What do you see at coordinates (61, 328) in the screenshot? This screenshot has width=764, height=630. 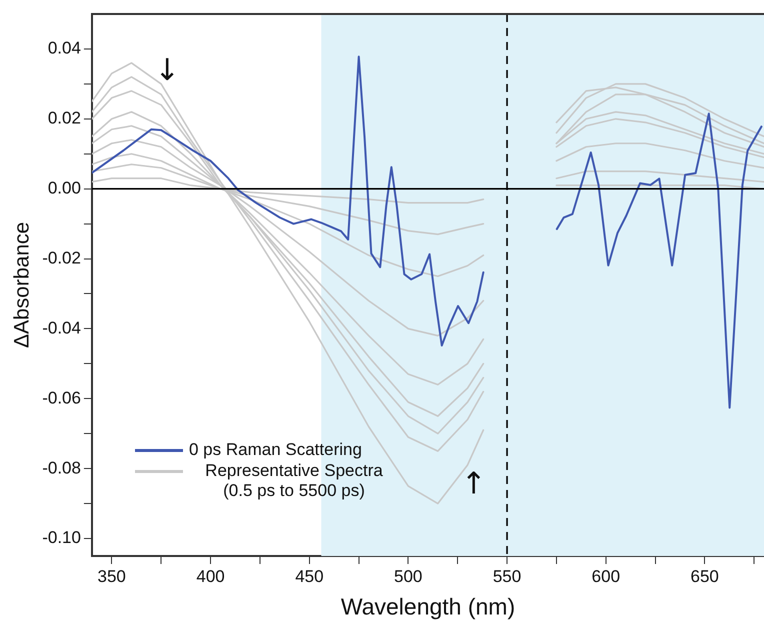 I see `y-tick-label: -0.04` at bounding box center [61, 328].